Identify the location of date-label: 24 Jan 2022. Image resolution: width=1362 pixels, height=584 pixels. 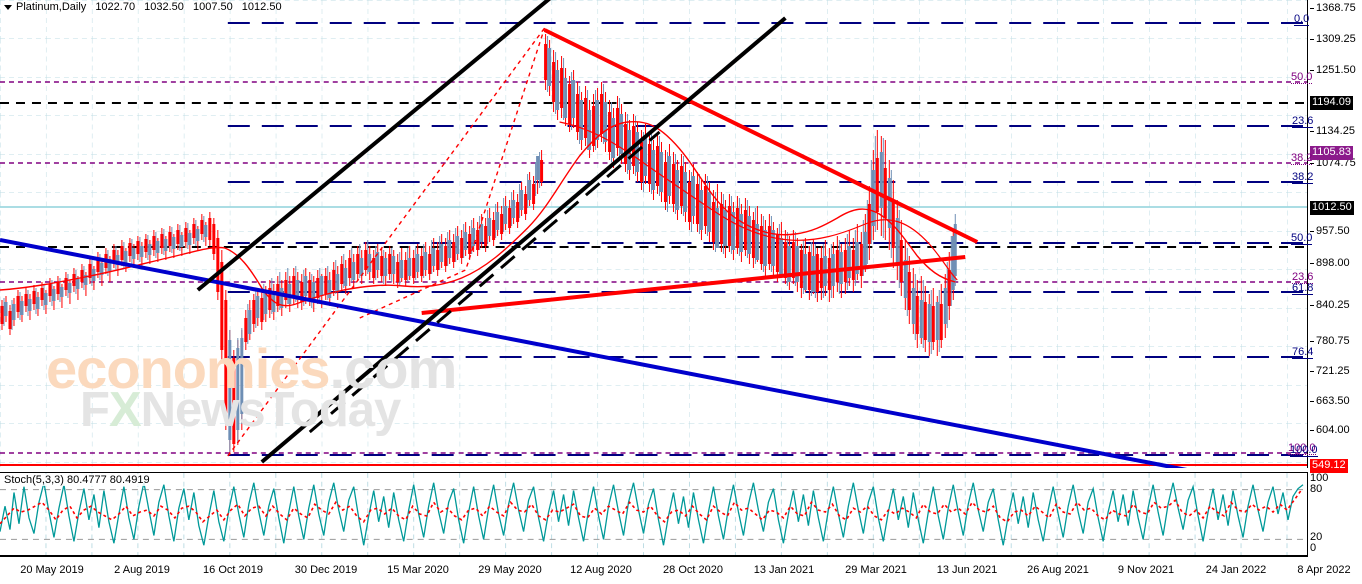
(1236, 570).